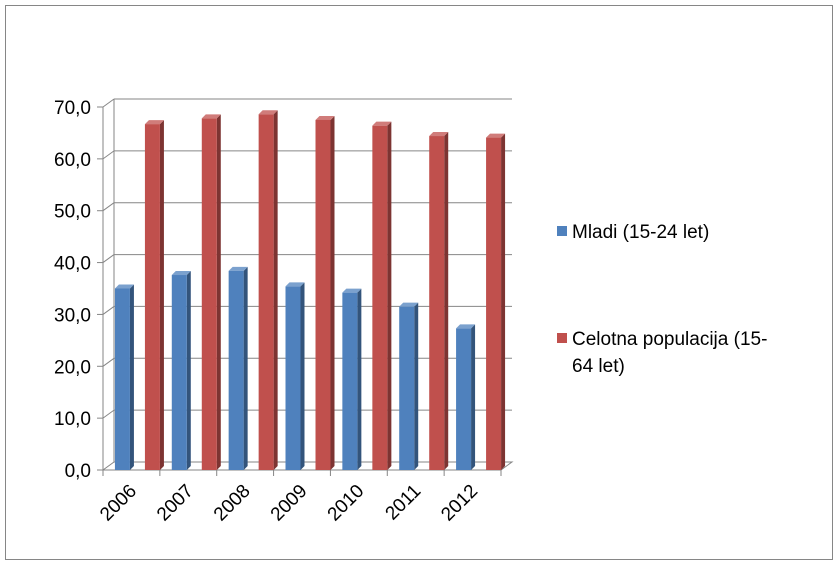 Image resolution: width=840 pixels, height=567 pixels. What do you see at coordinates (72, 315) in the screenshot?
I see `y-tick-label: 30,0` at bounding box center [72, 315].